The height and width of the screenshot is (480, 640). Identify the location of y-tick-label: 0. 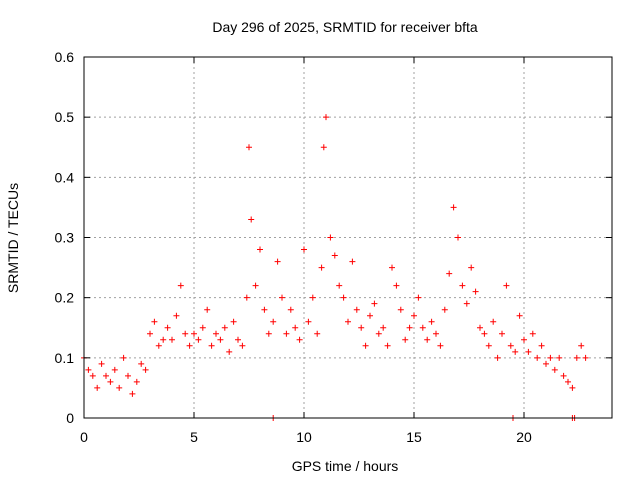
(70, 418).